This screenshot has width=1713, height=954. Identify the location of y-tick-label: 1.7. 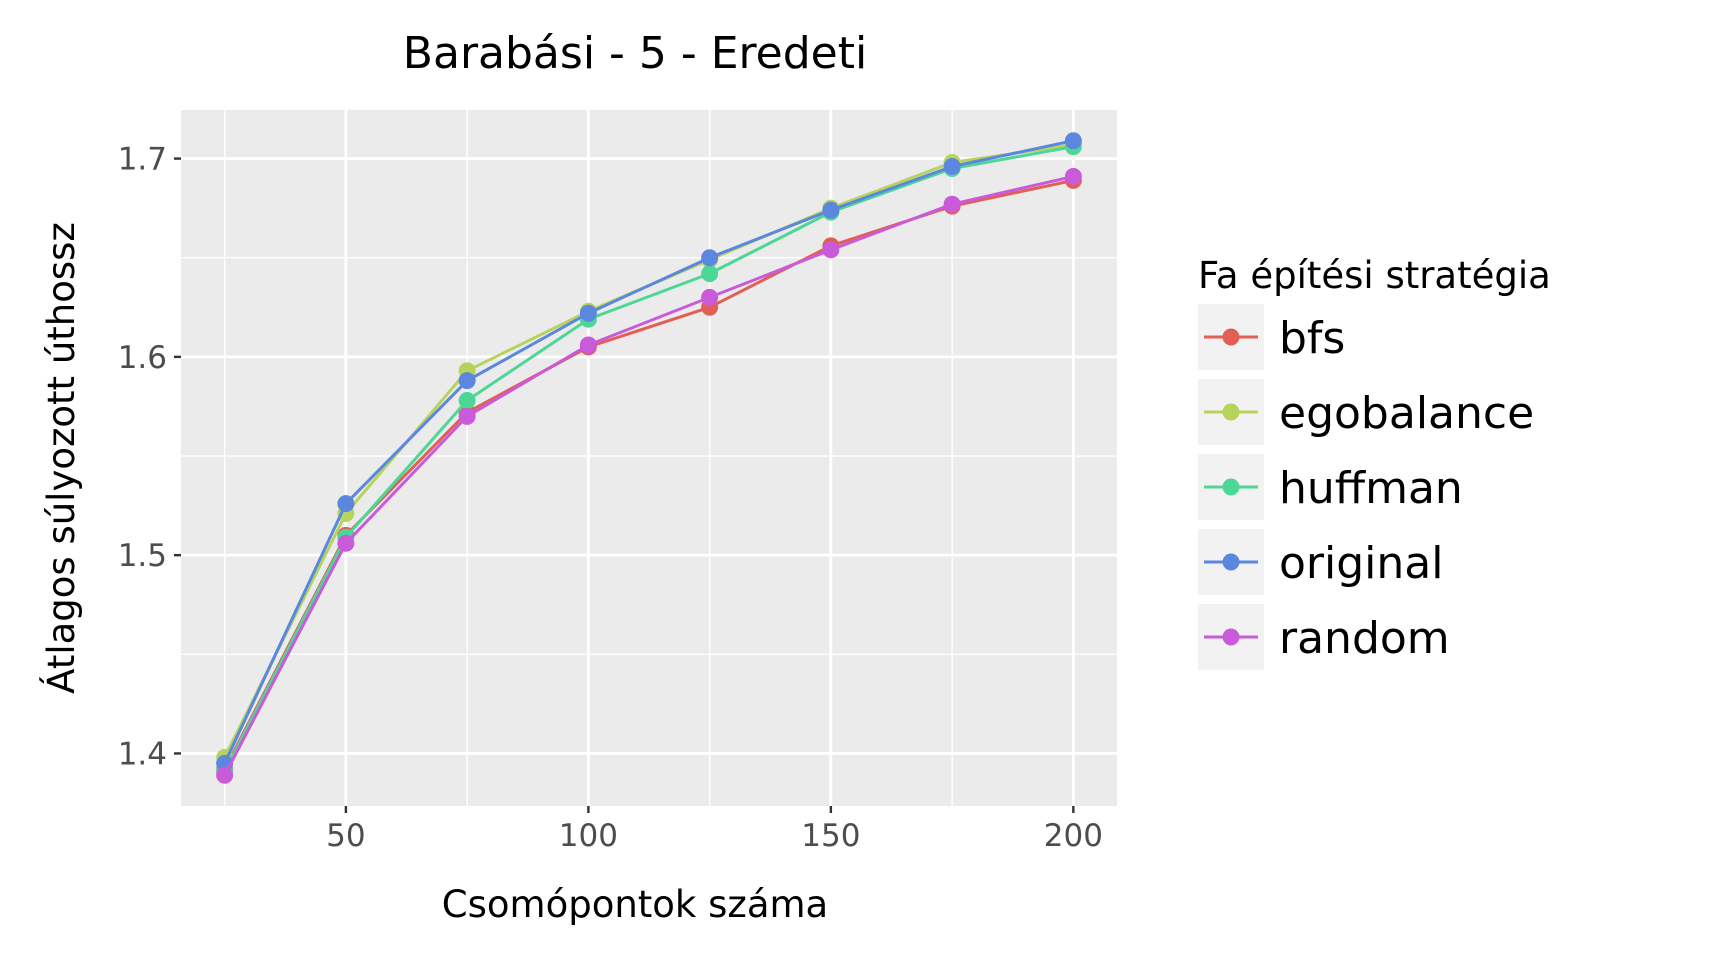
(142, 160).